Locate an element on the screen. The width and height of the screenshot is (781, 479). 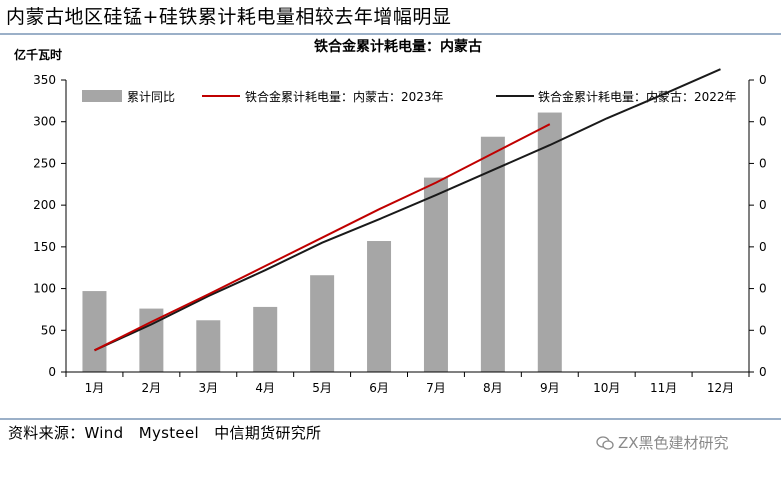
y-right-tick-label-3: 0 is located at coordinates (763, 247).